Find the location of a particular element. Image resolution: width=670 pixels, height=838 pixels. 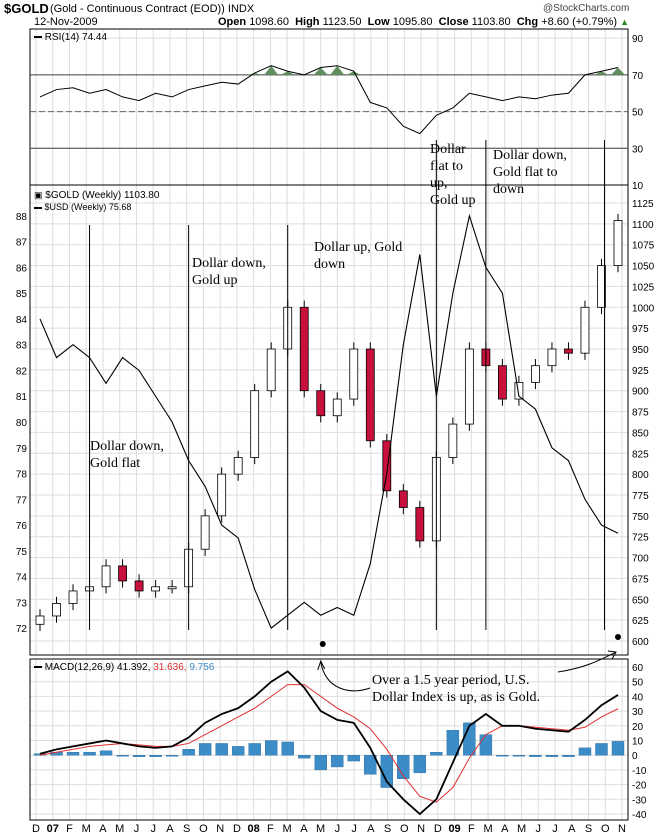

macd-tick-label: 40 is located at coordinates (638, 697).